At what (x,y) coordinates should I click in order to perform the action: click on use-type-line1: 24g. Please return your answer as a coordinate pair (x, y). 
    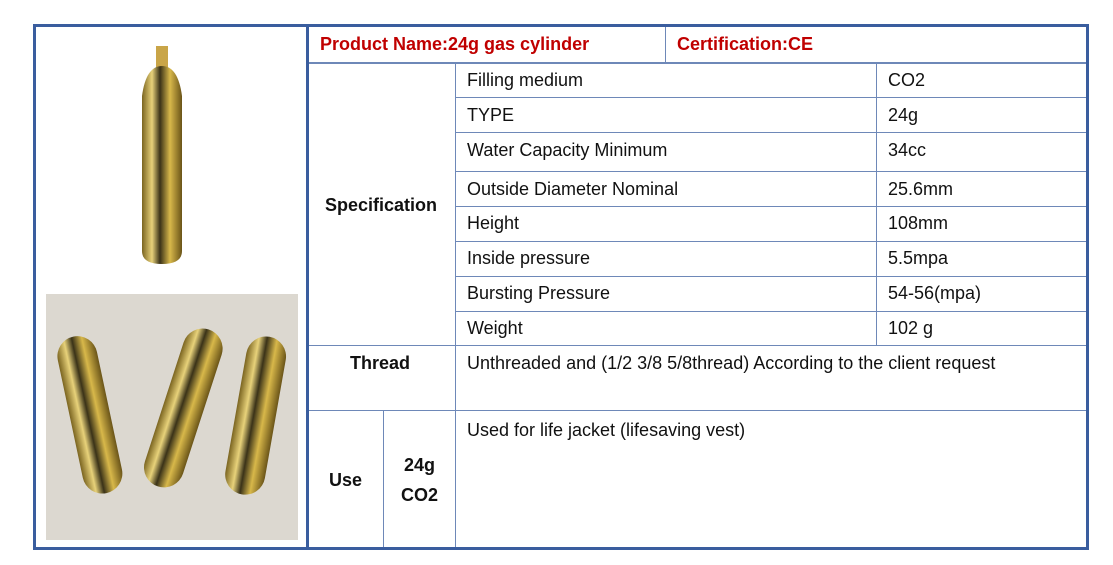
    Looking at the image, I should click on (419, 465).